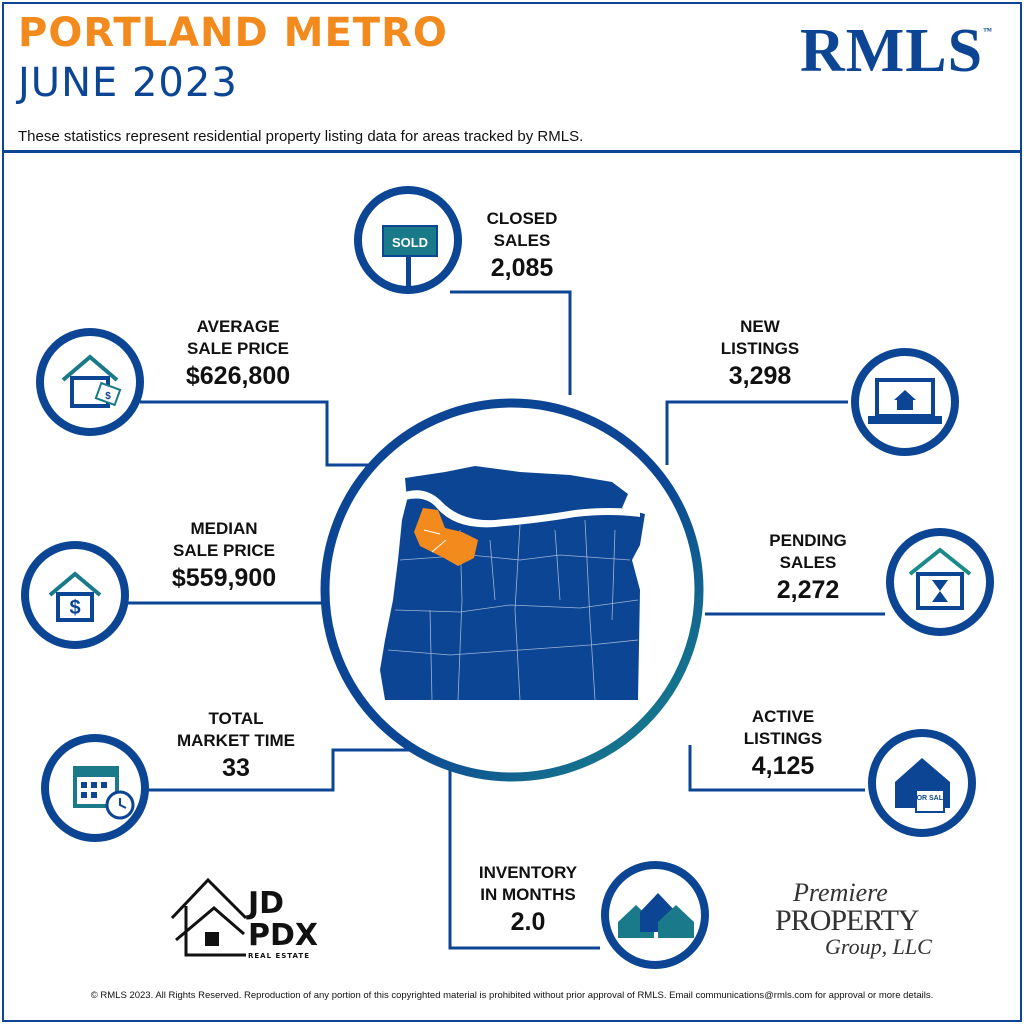 This screenshot has height=1024, width=1024. I want to click on stat-median-sale-price: MEDIAN SALE PRICE $559,900, so click(224, 555).